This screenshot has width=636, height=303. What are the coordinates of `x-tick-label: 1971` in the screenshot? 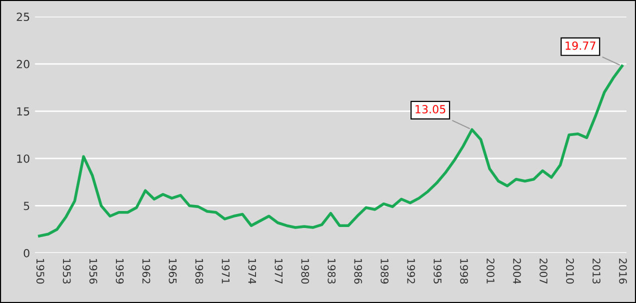 It's located at (226, 271).